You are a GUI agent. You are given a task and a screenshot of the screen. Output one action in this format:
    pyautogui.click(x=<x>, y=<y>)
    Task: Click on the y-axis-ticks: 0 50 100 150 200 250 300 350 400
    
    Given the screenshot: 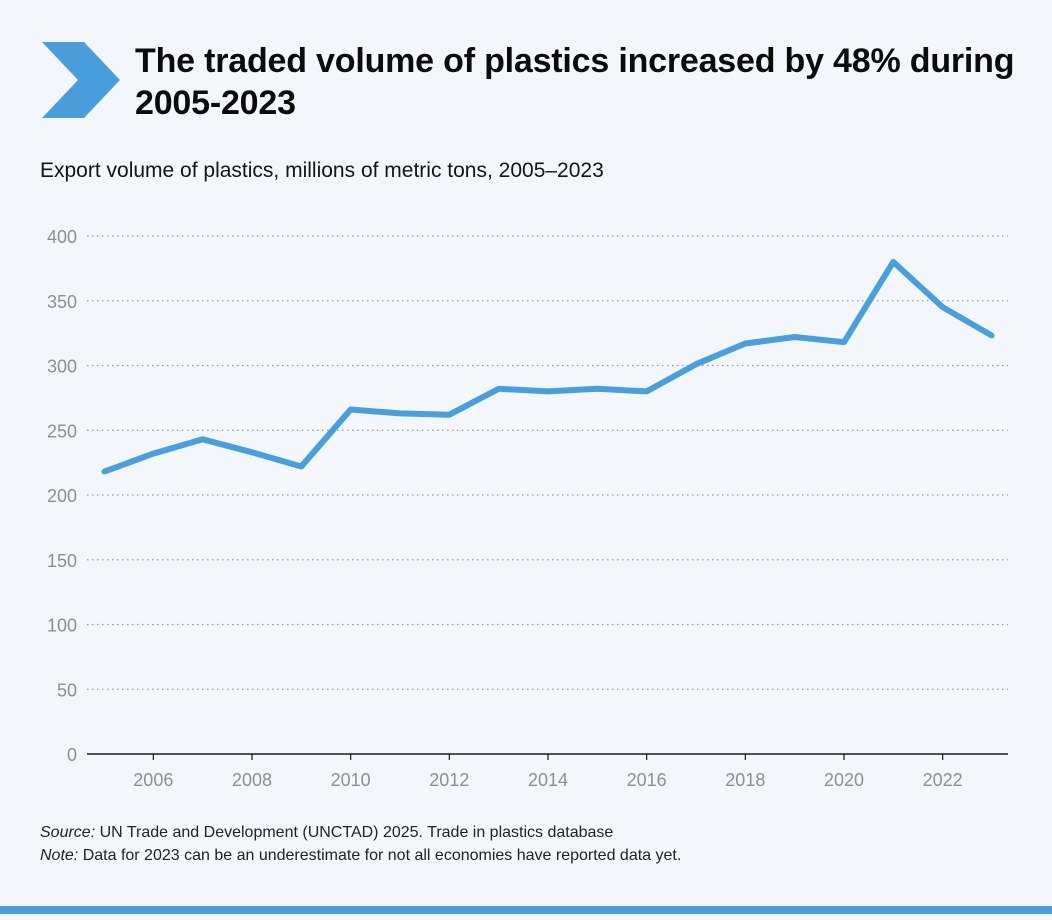 What is the action you would take?
    pyautogui.click(x=62, y=496)
    